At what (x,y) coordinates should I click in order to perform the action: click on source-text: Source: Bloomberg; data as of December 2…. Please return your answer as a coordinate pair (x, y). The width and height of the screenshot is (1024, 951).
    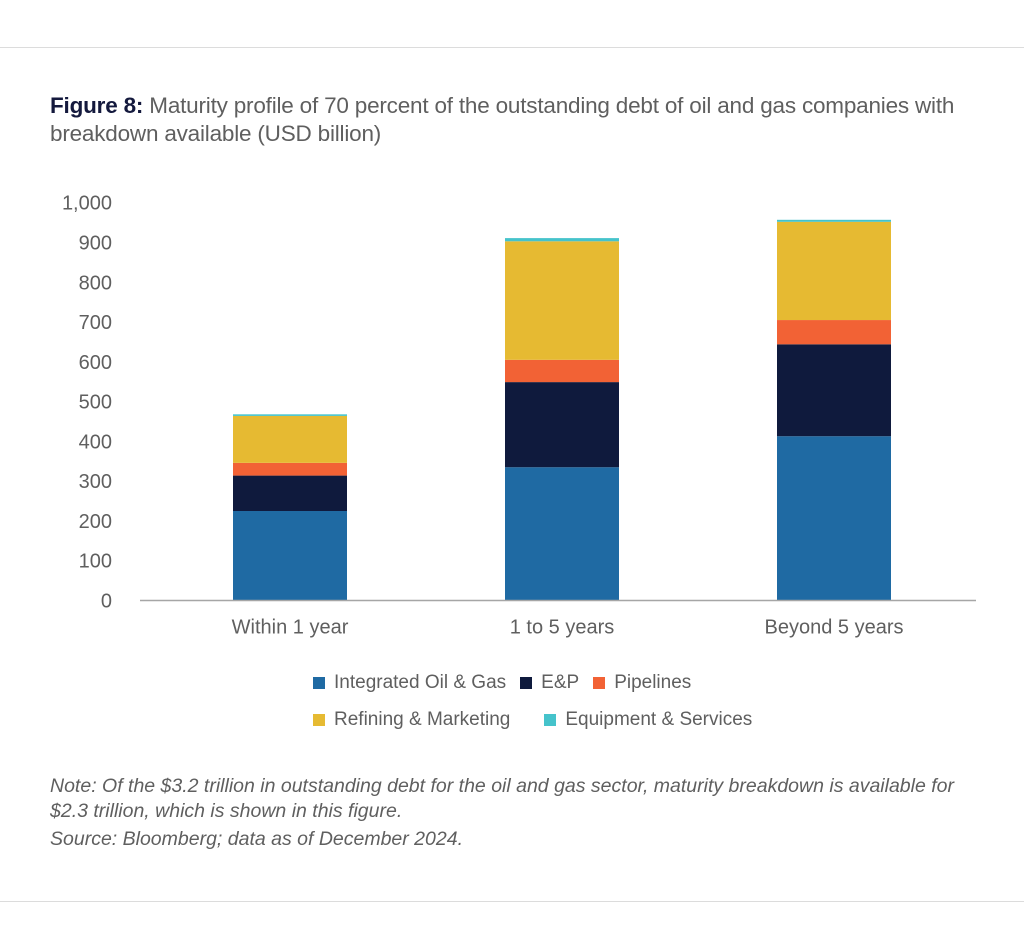
    Looking at the image, I should click on (256, 839).